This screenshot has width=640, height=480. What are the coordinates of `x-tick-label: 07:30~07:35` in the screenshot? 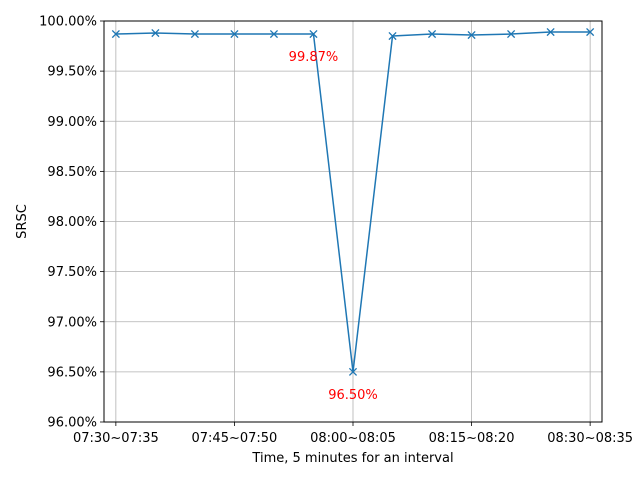 It's located at (116, 438).